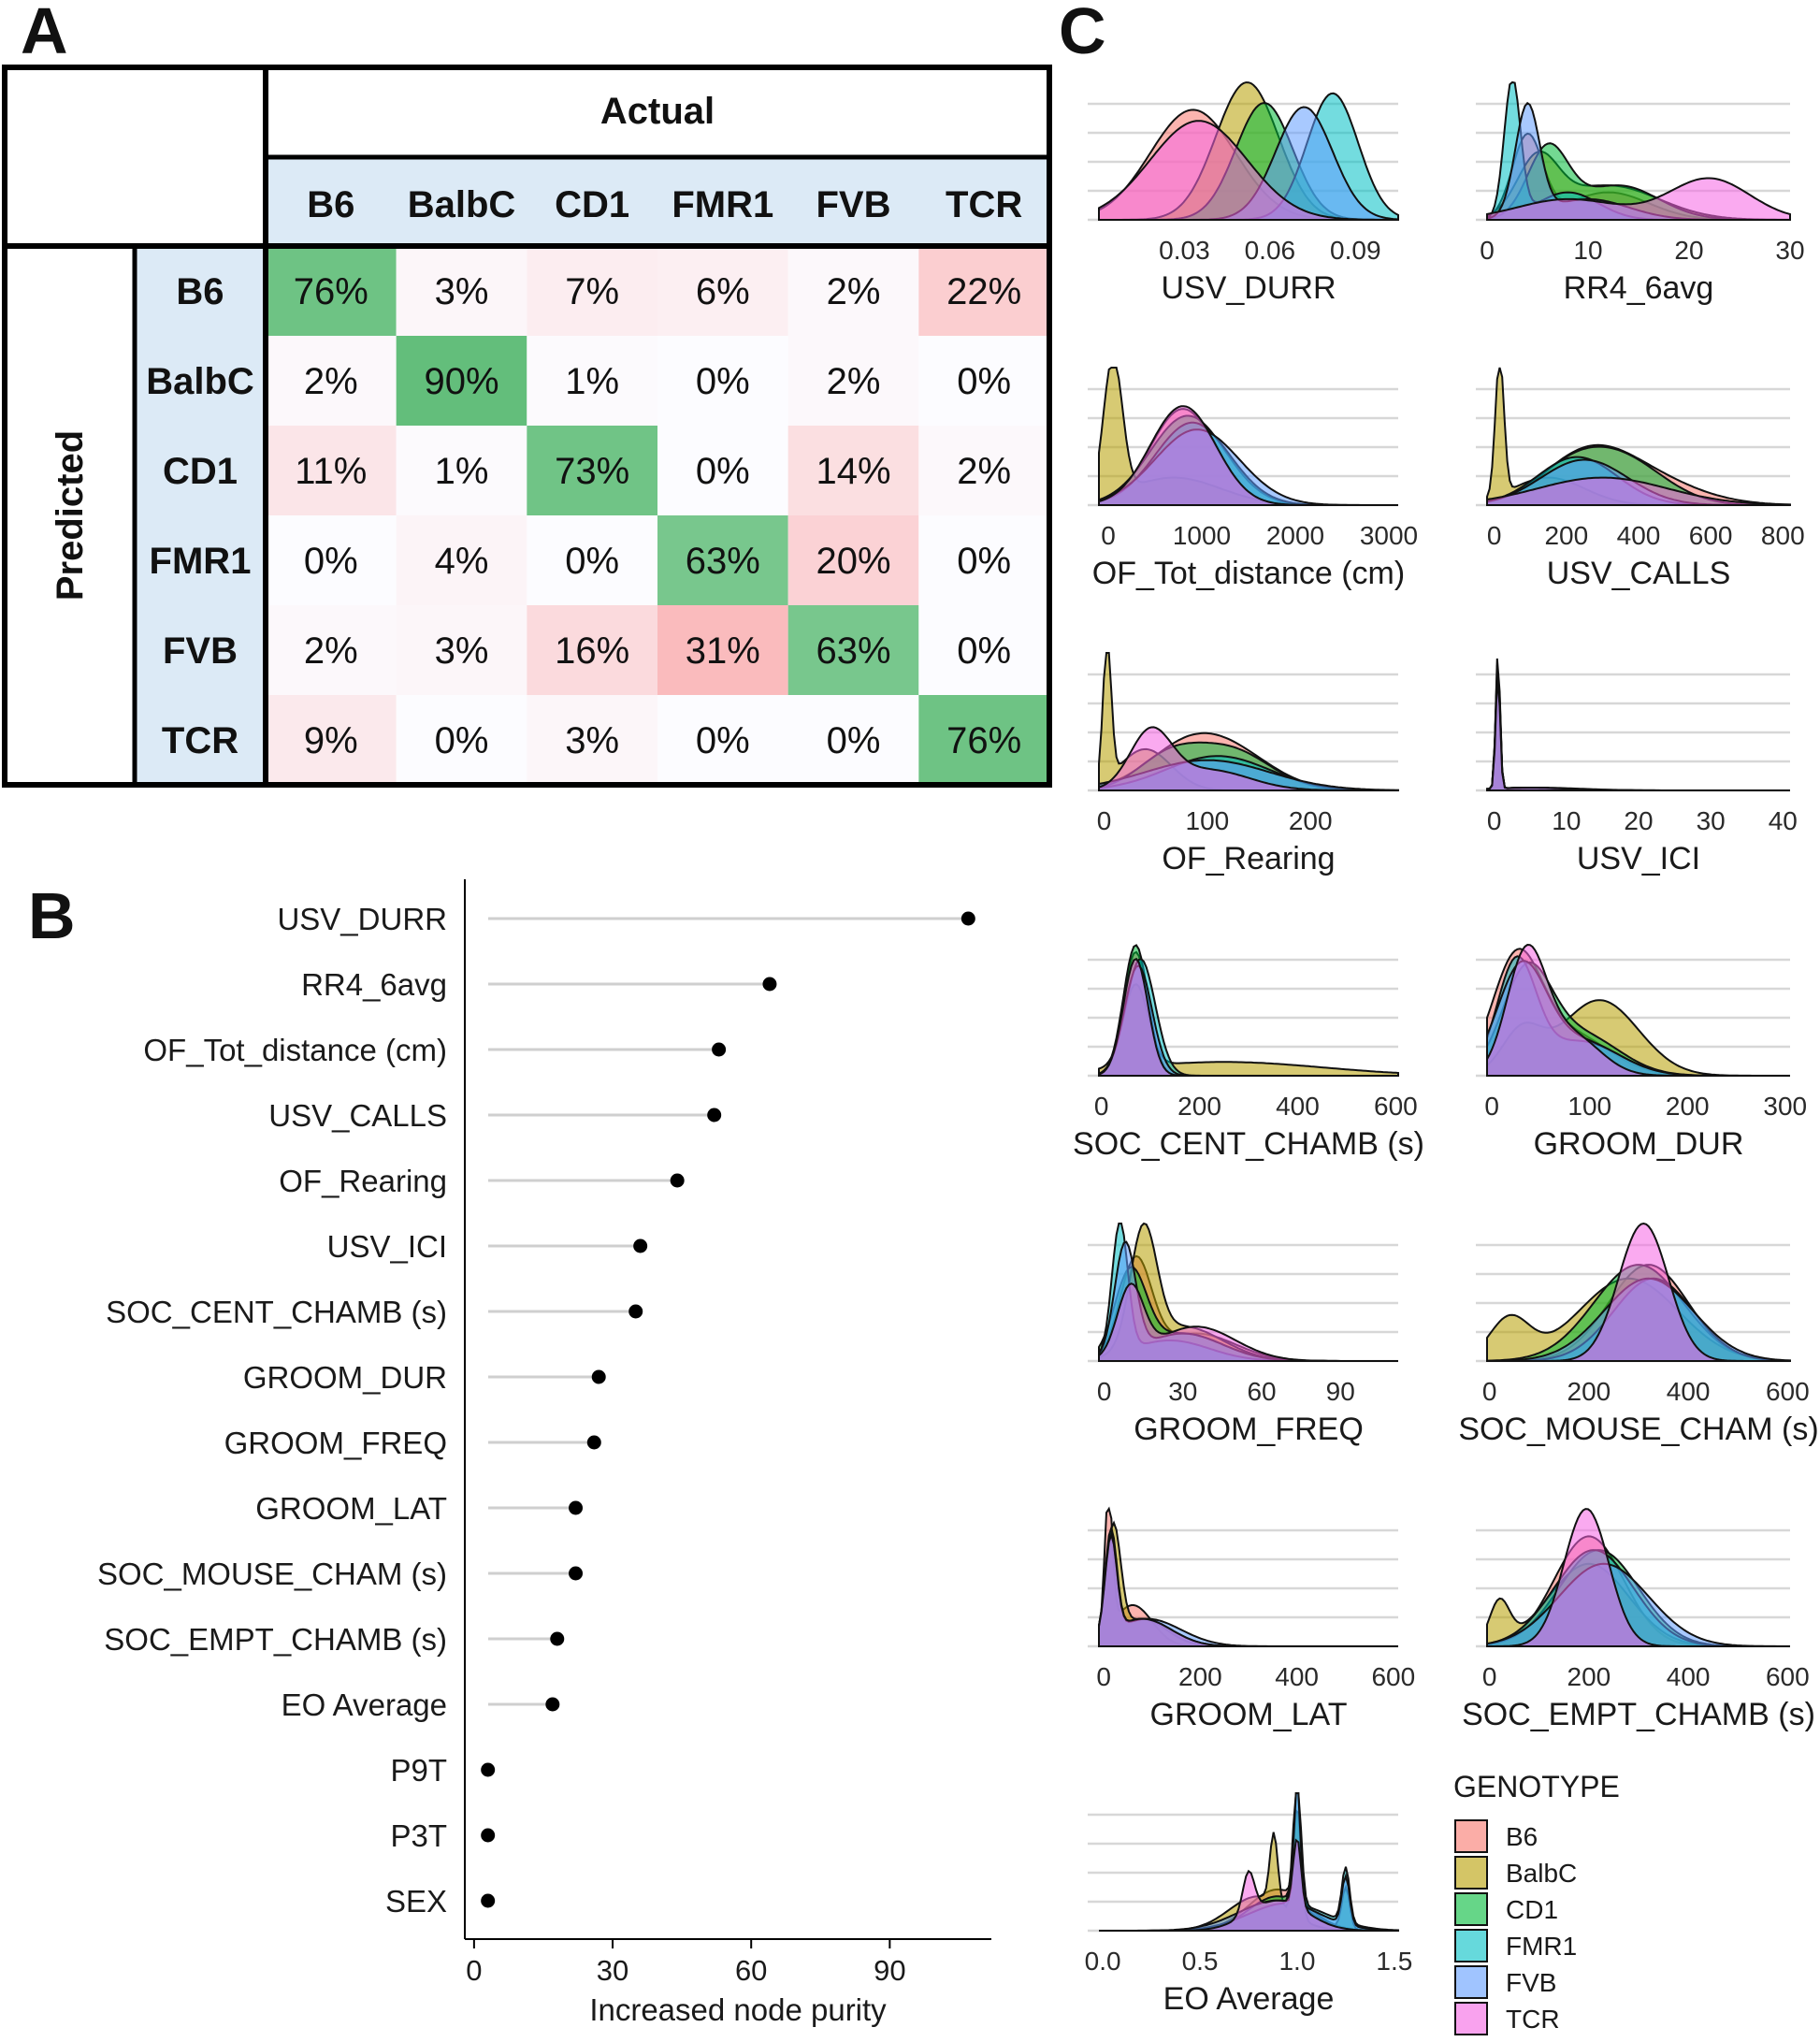  Describe the element at coordinates (461, 381) in the screenshot. I see `matrix-cell-label: 90%` at that location.